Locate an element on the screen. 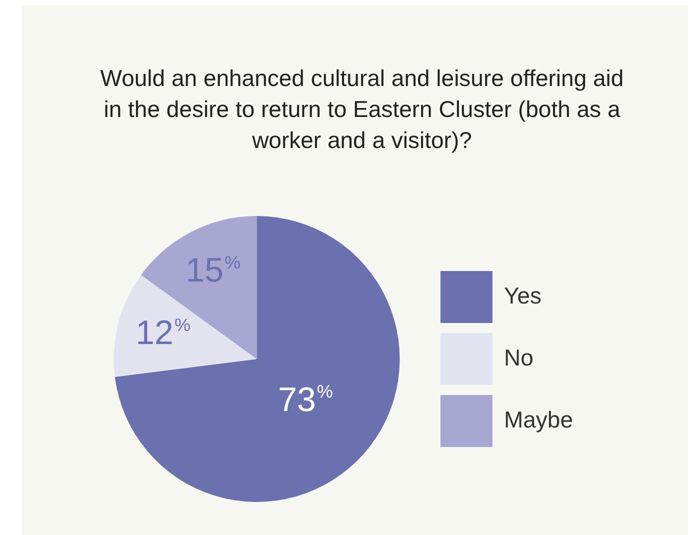 The height and width of the screenshot is (535, 700). legend-label: Maybe is located at coordinates (539, 419).